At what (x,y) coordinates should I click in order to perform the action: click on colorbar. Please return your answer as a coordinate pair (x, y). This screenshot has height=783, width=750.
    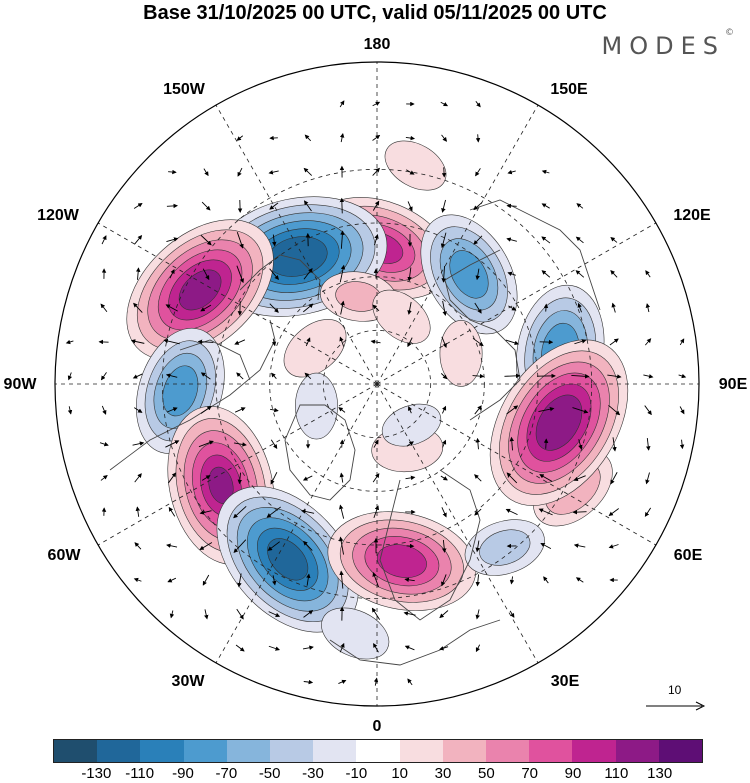
    Looking at the image, I should click on (378, 751).